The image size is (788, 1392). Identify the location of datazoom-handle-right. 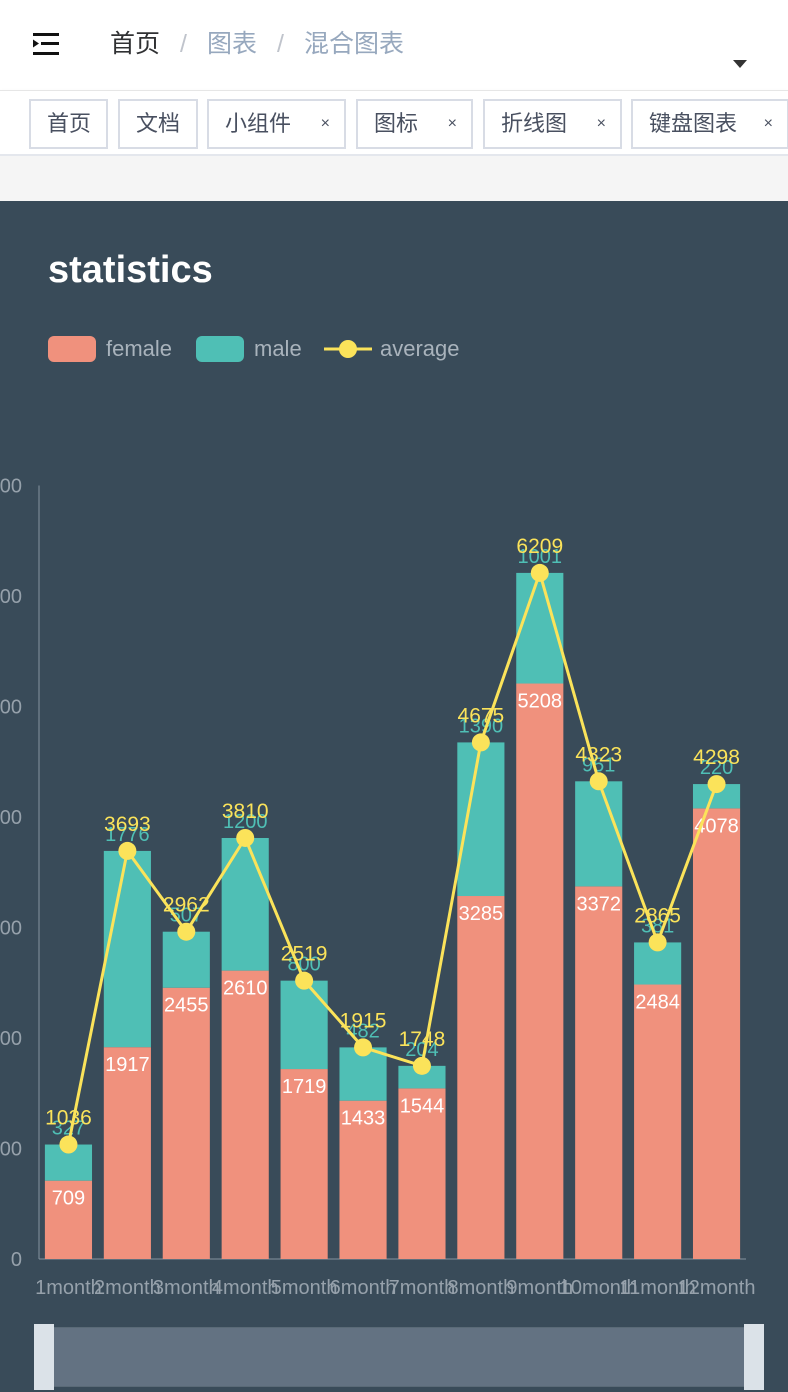
(754, 1357).